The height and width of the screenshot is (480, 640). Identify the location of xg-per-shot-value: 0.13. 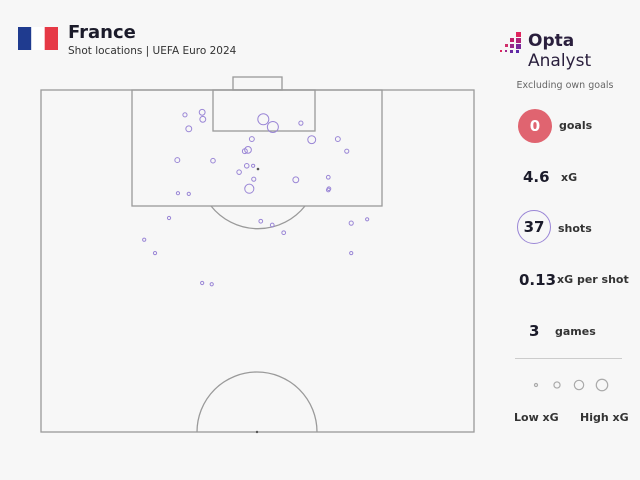
(538, 280).